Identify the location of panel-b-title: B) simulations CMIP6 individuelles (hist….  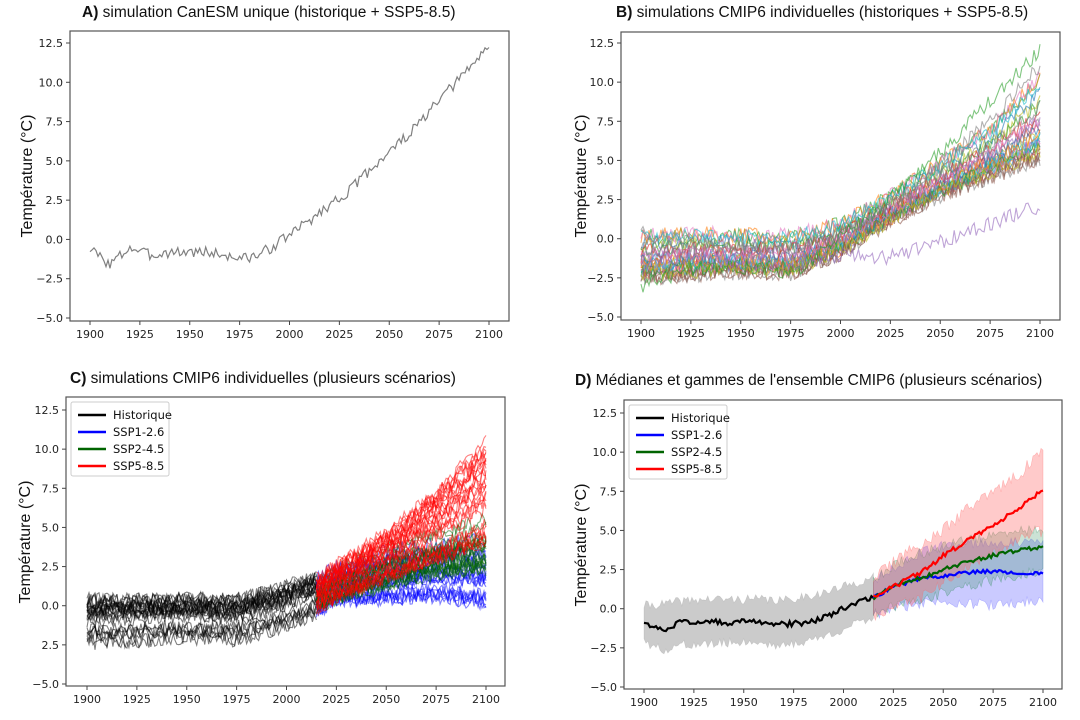
(822, 12).